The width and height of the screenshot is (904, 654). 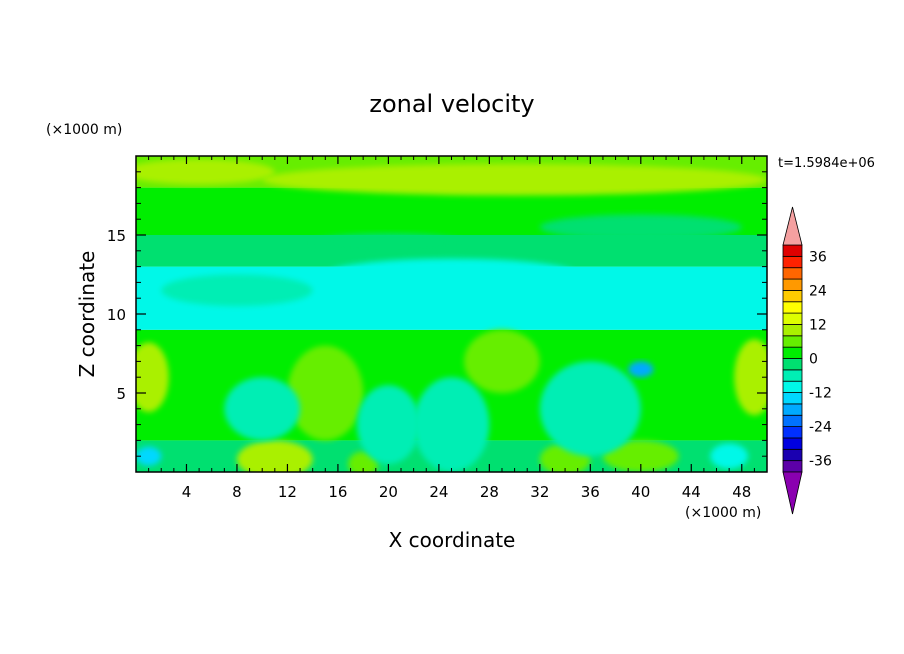 I want to click on x-tick-label: 44, so click(x=691, y=492).